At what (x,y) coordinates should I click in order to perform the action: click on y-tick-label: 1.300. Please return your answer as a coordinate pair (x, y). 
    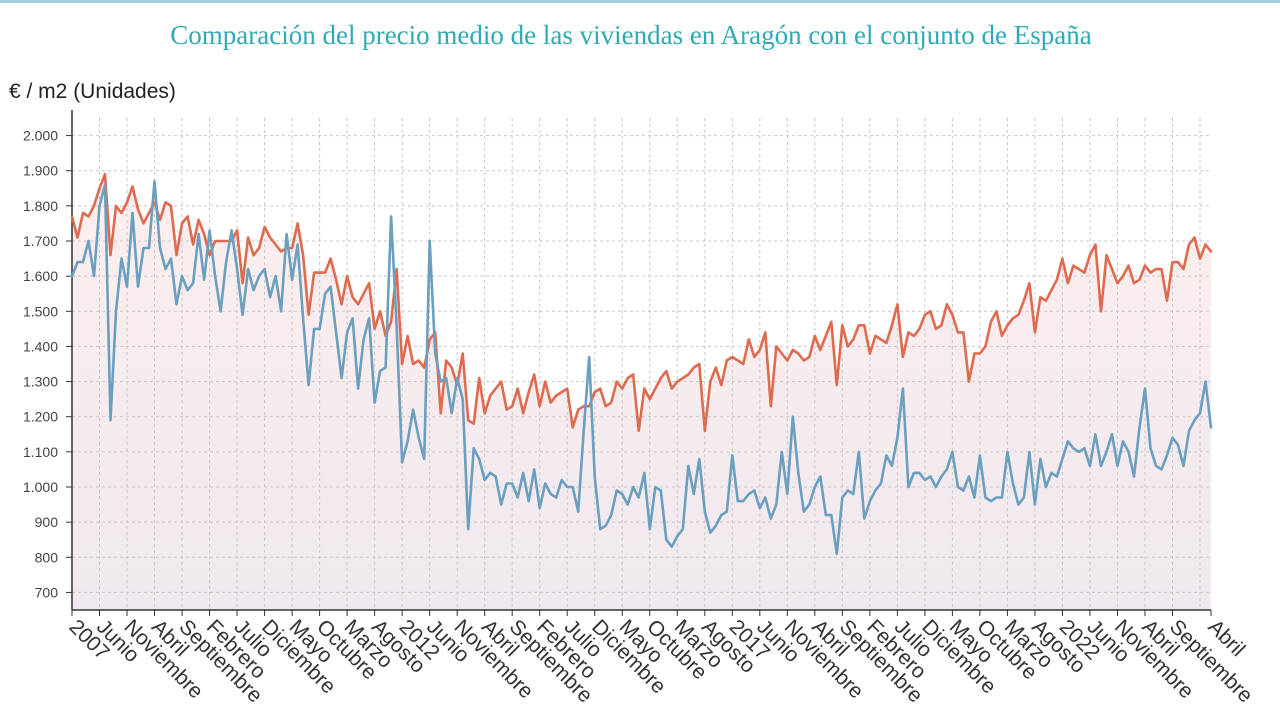
    Looking at the image, I should click on (40, 382).